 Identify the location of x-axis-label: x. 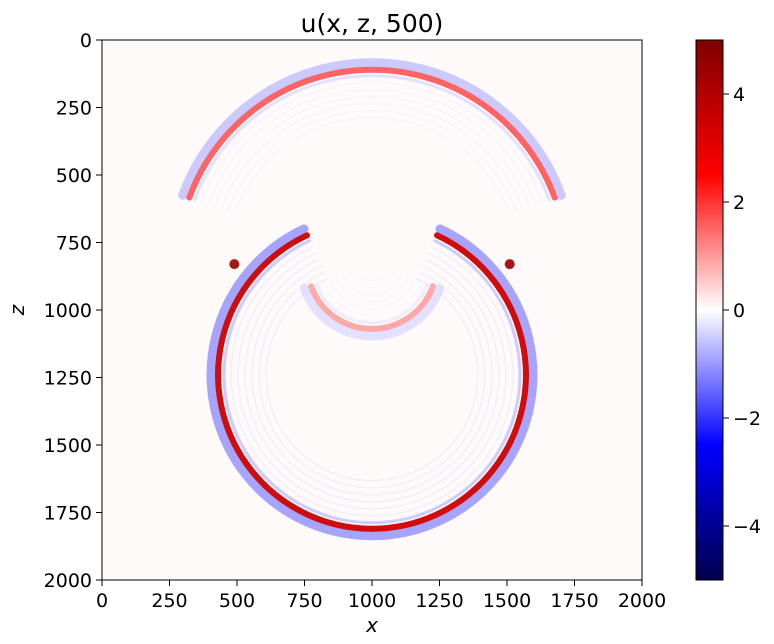
(371, 625).